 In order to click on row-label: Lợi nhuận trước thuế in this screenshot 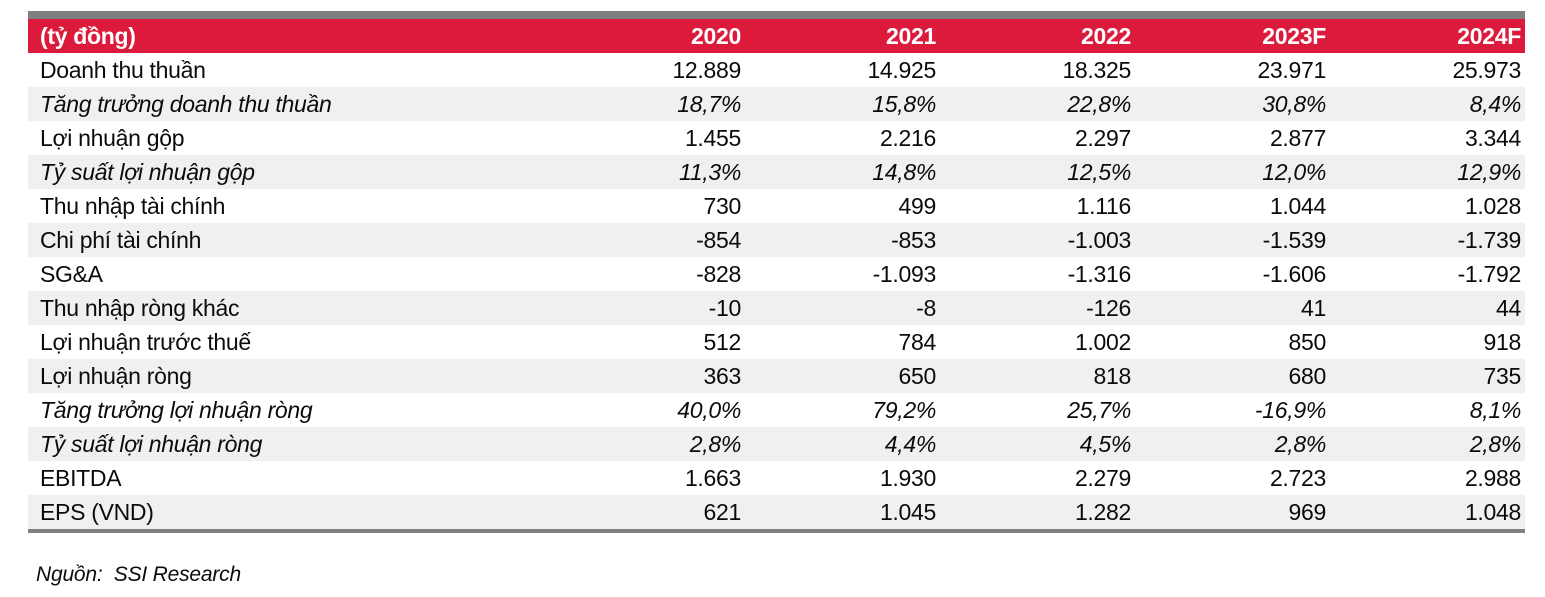, I will do `click(145, 342)`.